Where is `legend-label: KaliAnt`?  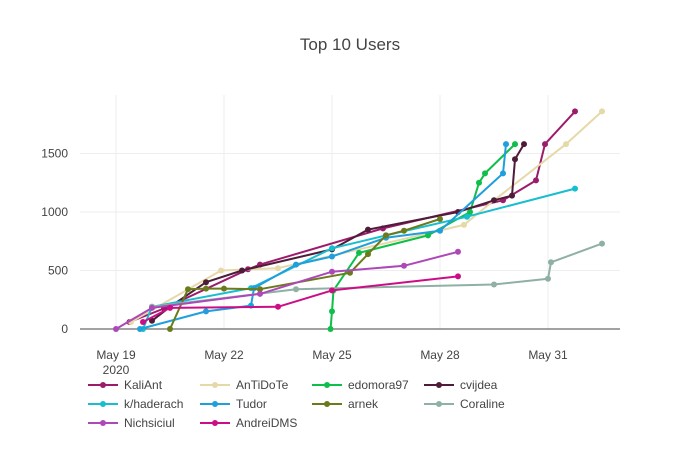
legend-label: KaliAnt is located at coordinates (143, 385).